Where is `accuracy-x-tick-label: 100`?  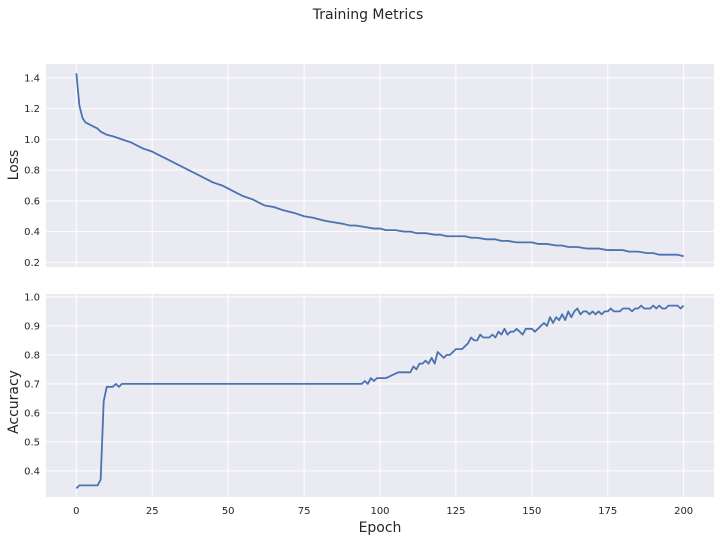 accuracy-x-tick-label: 100 is located at coordinates (379, 511).